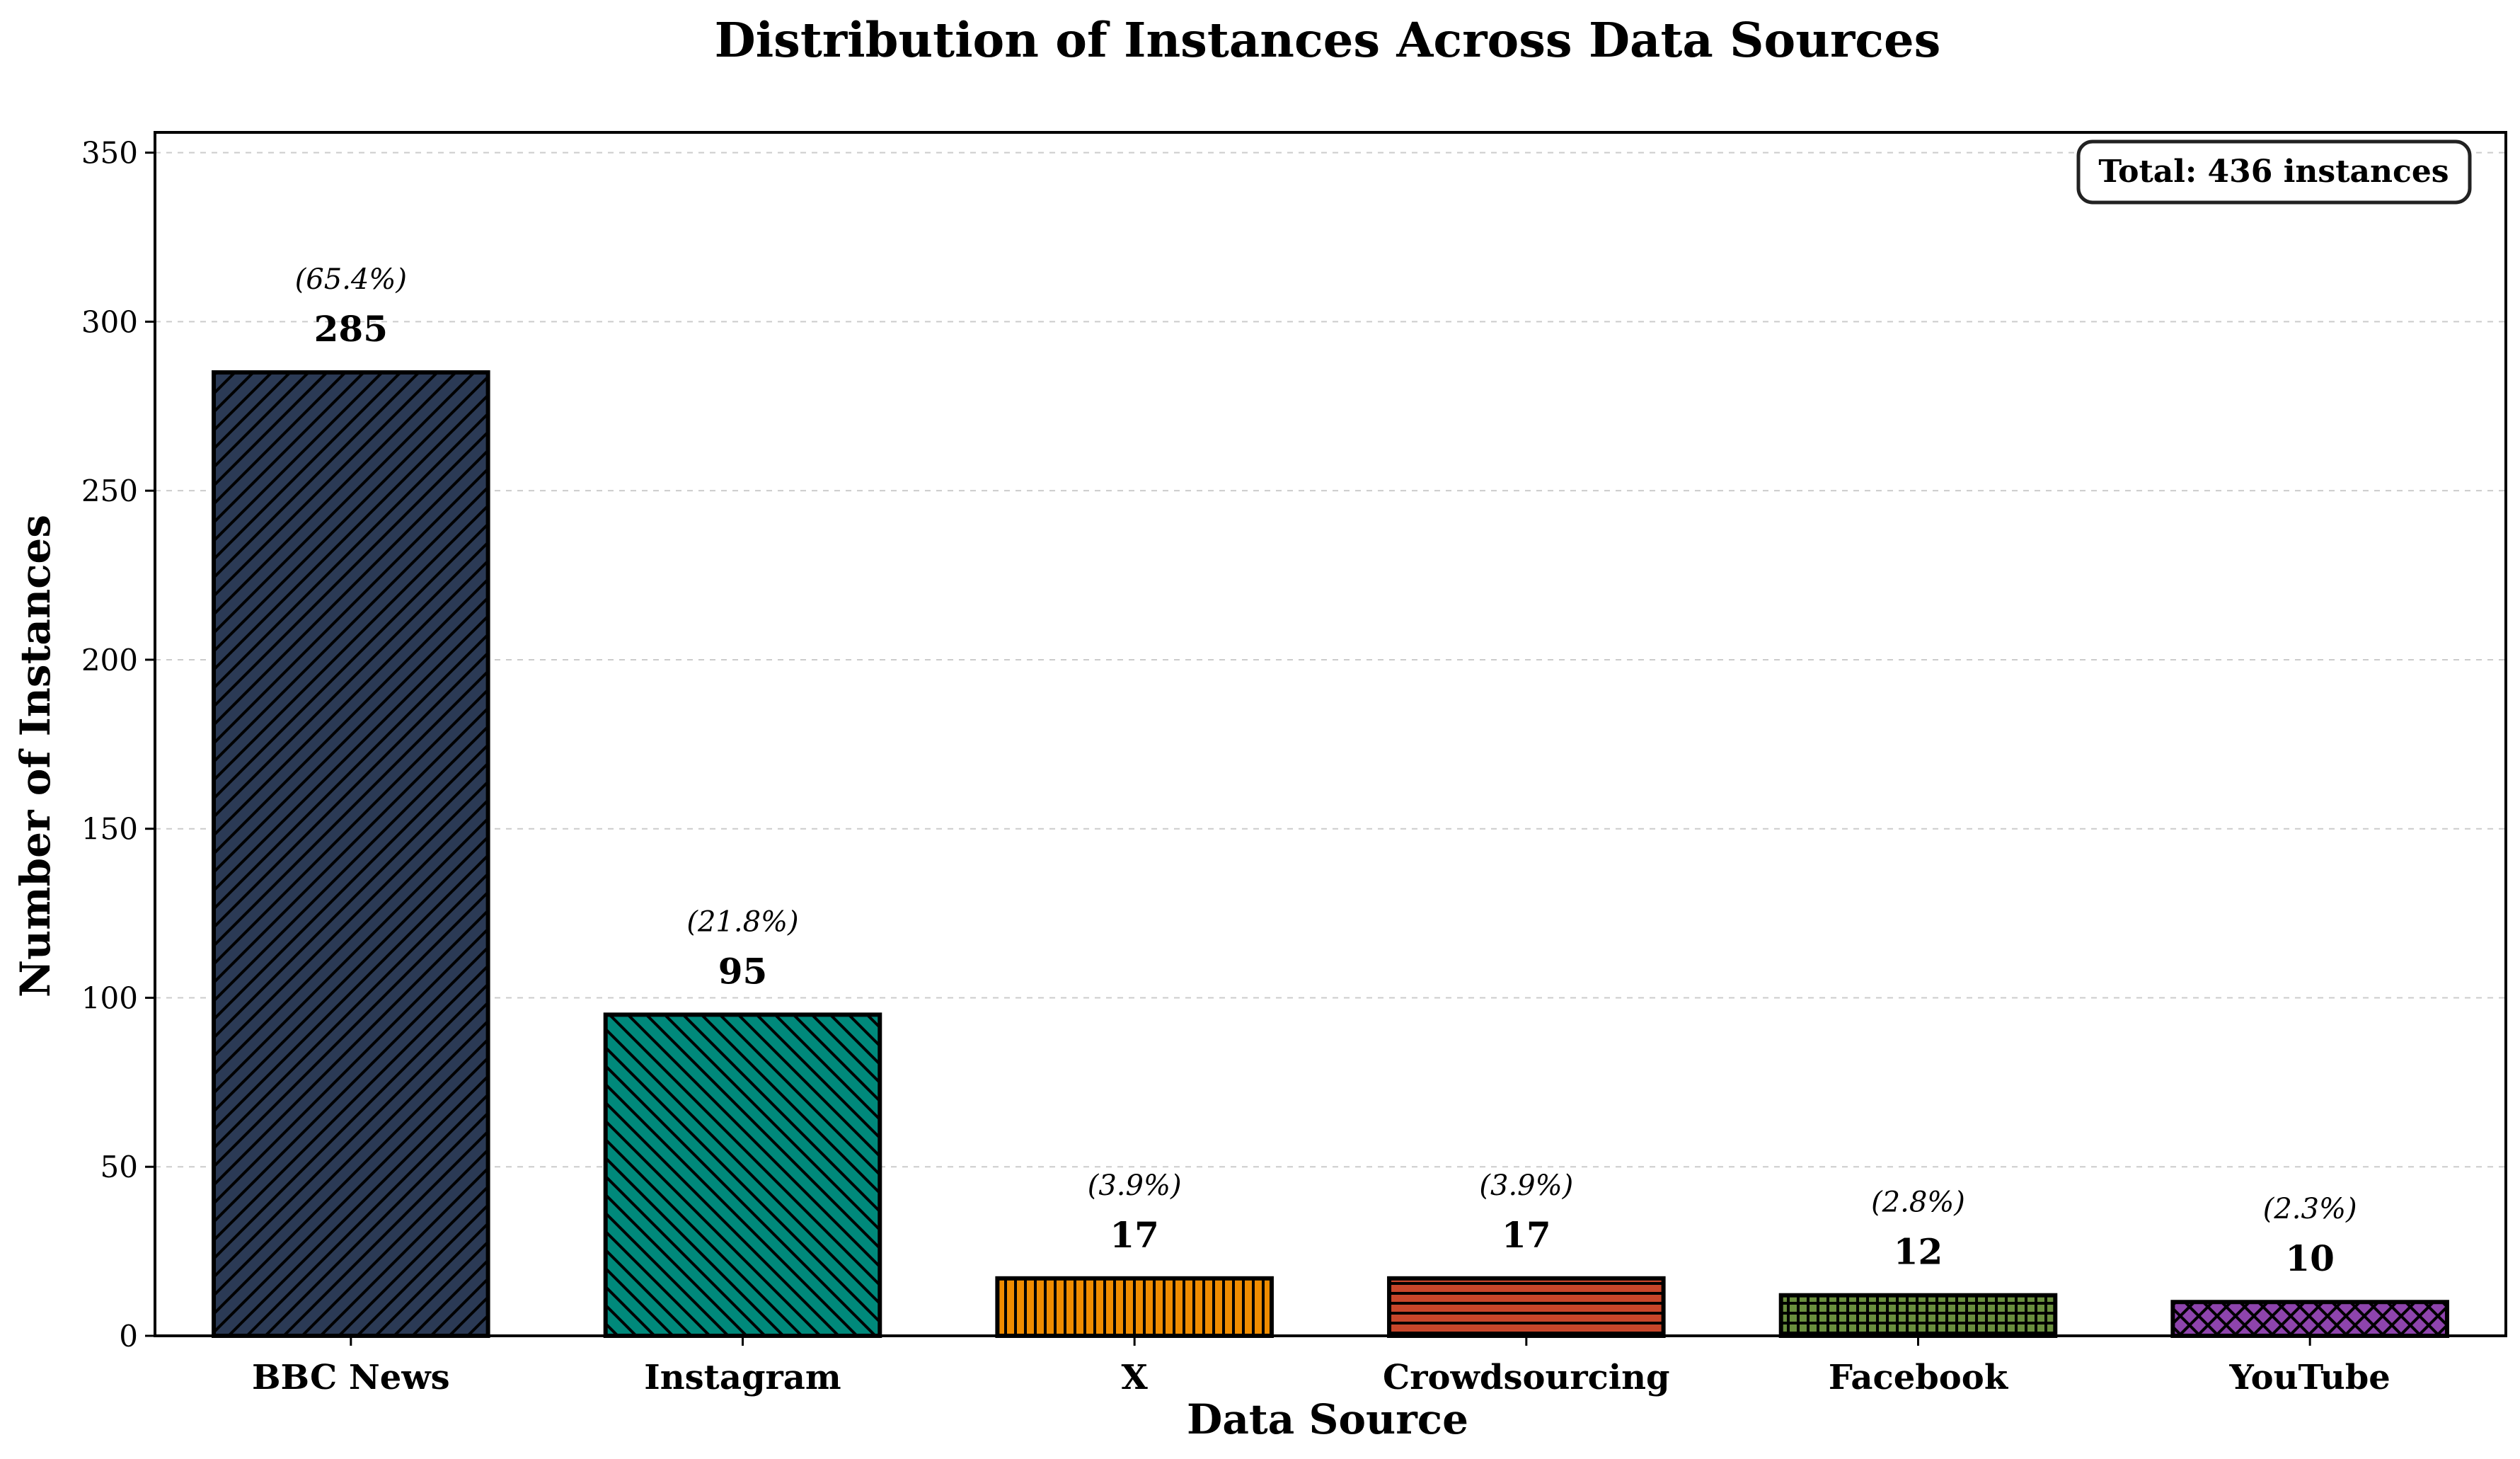  Describe the element at coordinates (742, 921) in the screenshot. I see `percent-label: (21.8%)` at that location.